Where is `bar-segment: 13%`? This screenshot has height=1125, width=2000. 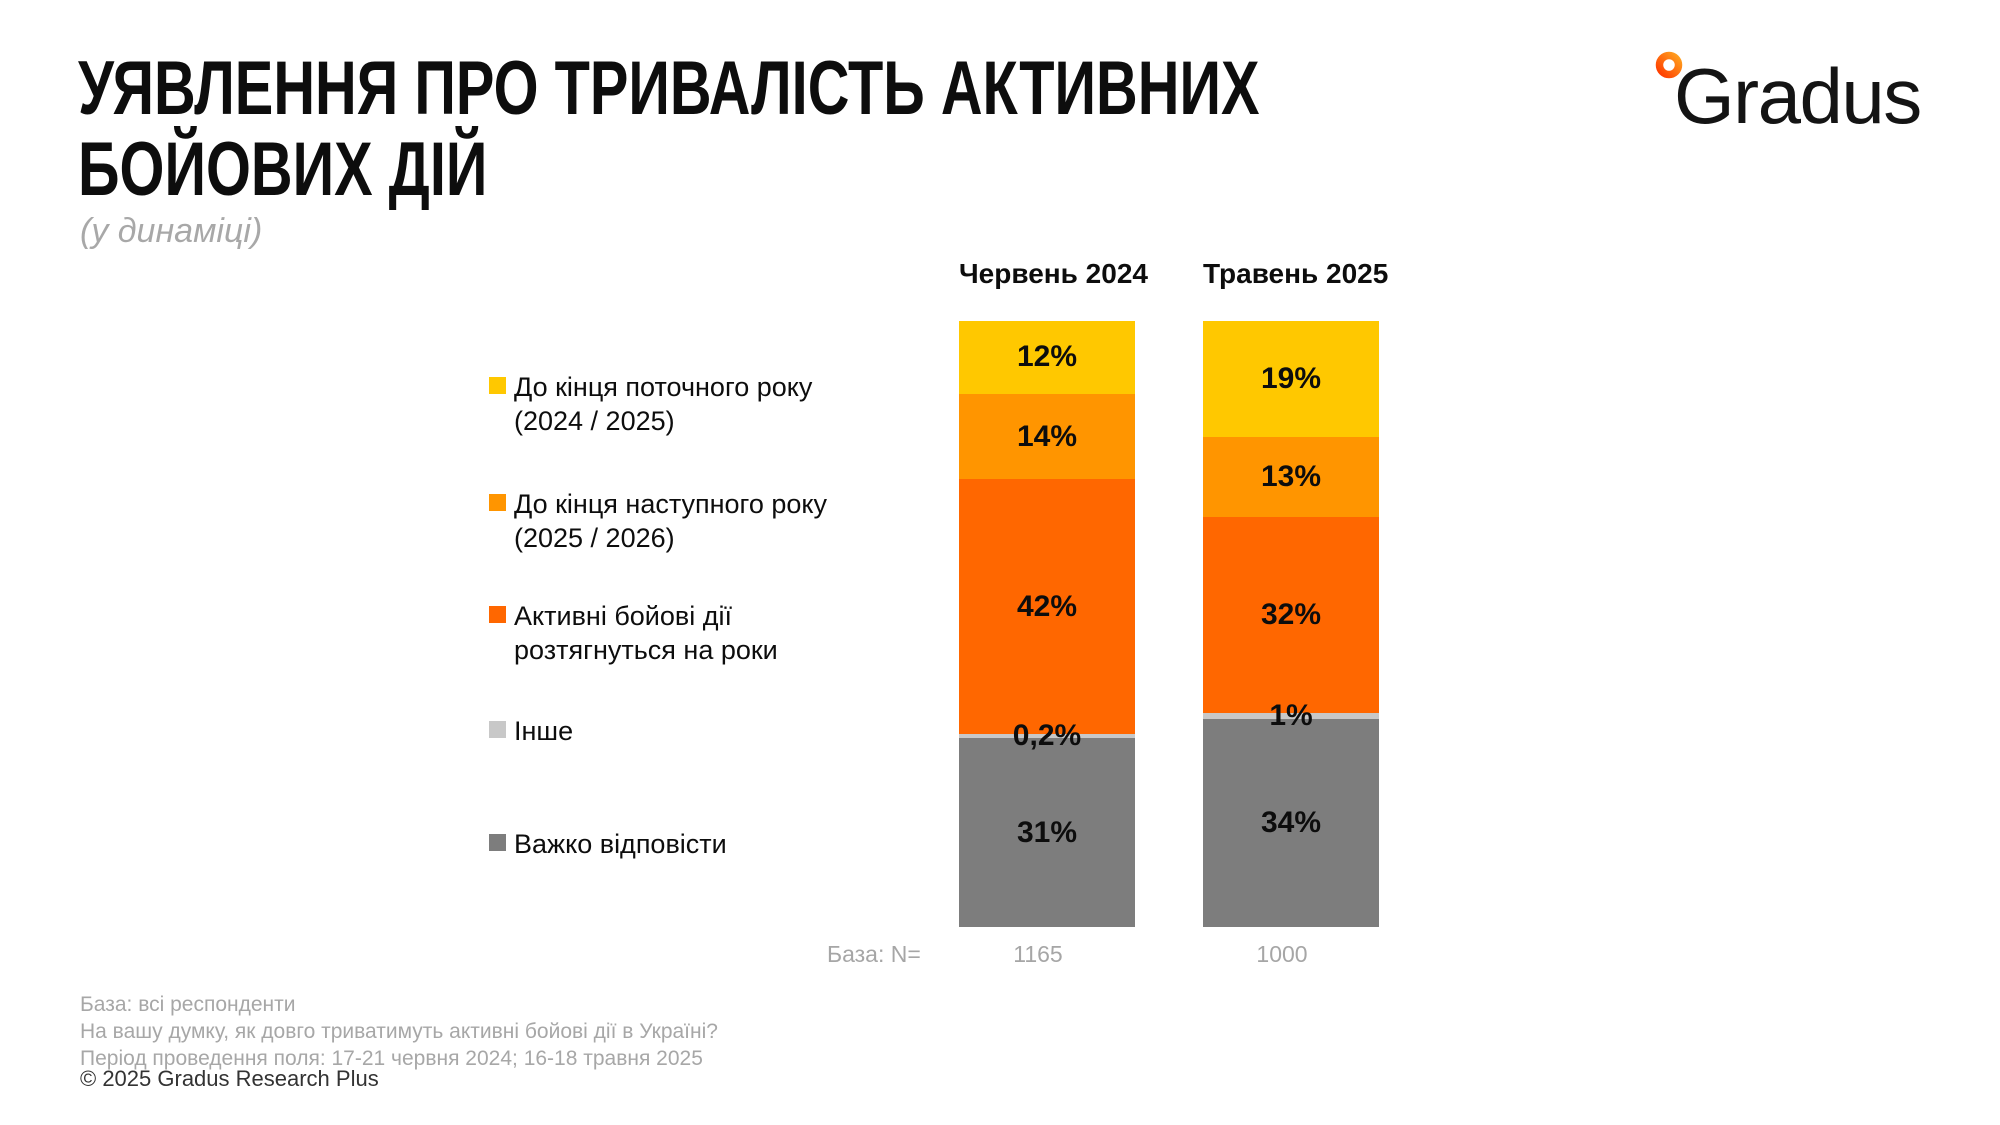
bar-segment: 13% is located at coordinates (1291, 477).